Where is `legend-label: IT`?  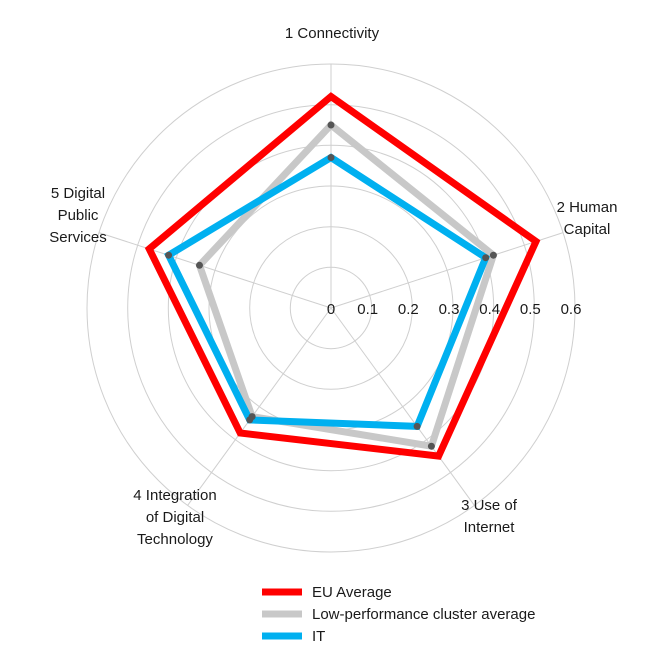 legend-label: IT is located at coordinates (318, 636).